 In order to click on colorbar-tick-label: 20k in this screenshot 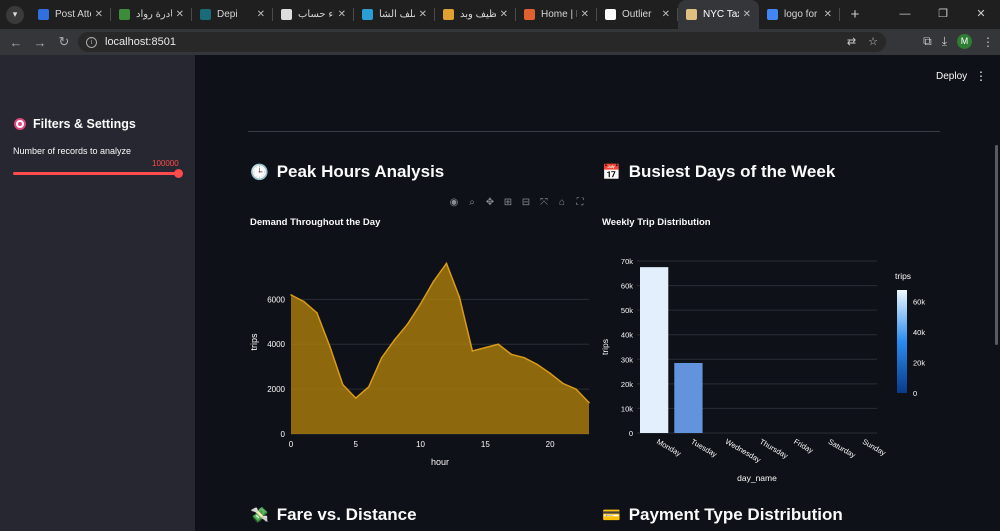, I will do `click(919, 362)`.